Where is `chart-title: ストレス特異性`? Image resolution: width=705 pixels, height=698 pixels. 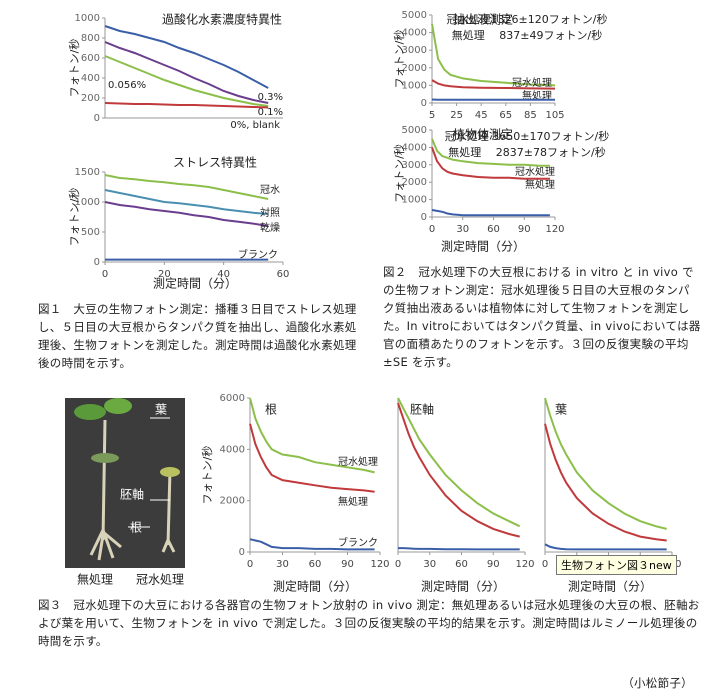 chart-title: ストレス特異性 is located at coordinates (215, 162).